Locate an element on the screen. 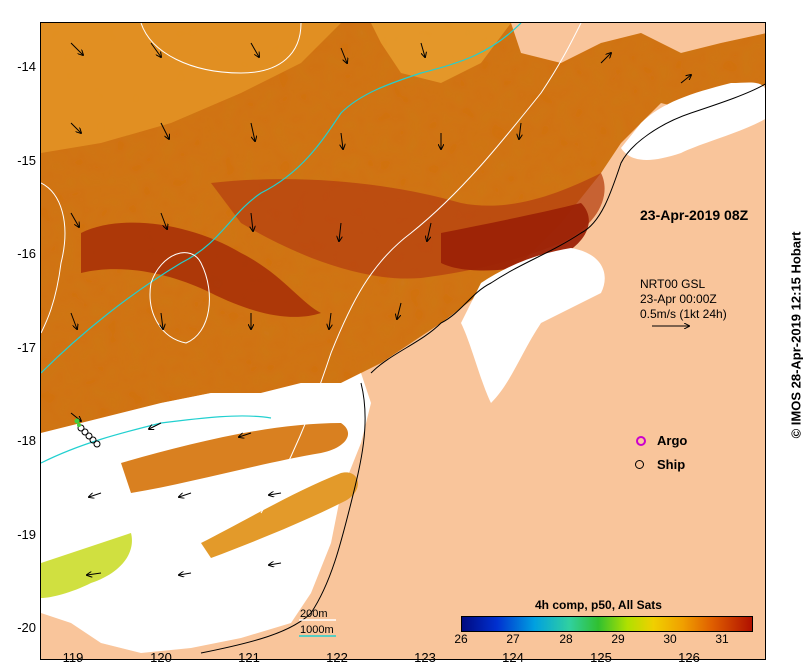 The image size is (809, 672). colorbar-title: 4h comp, p50, All Sats is located at coordinates (598, 605).